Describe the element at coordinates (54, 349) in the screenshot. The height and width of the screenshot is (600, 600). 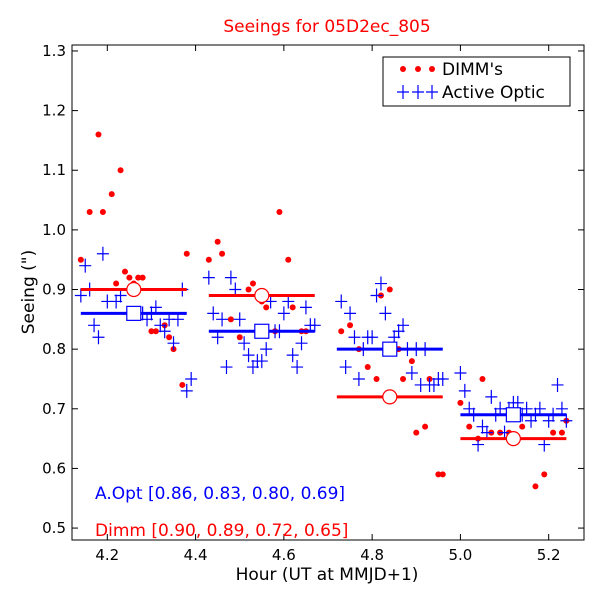
I see `y-tick-label: 0.8` at that location.